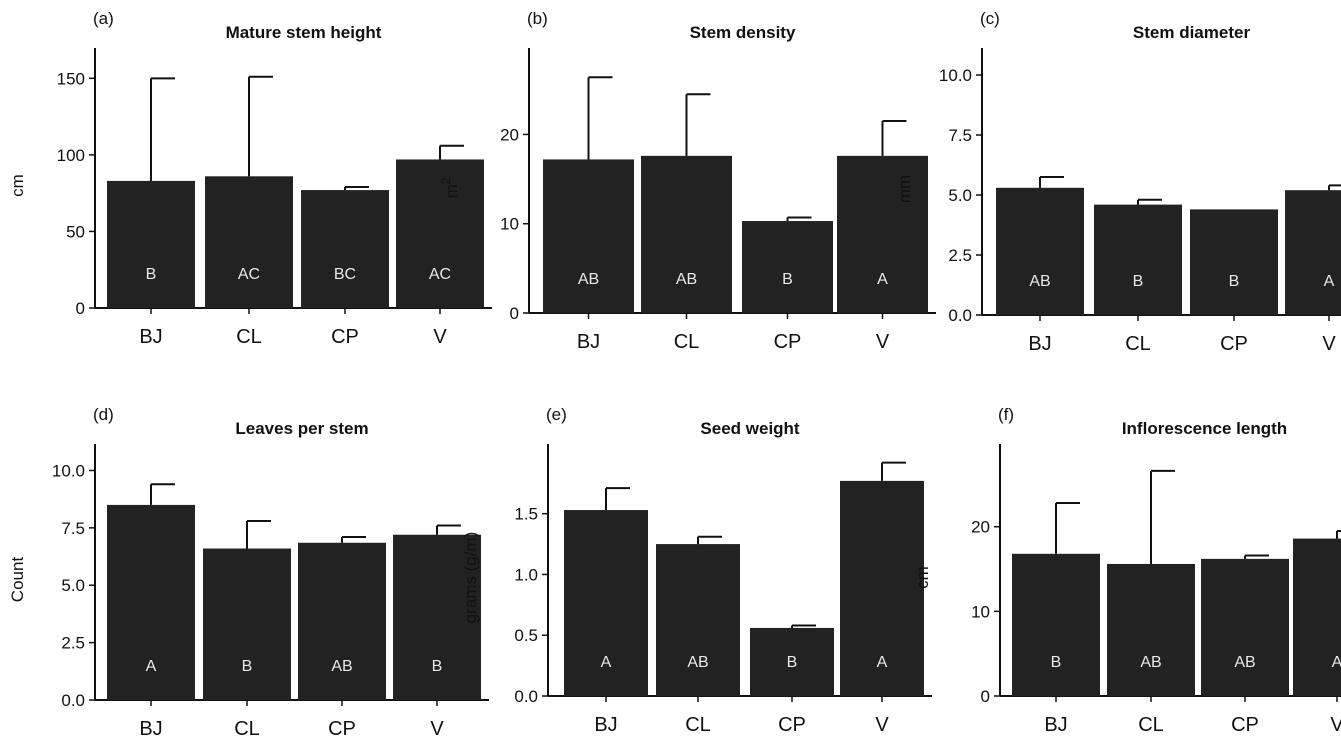 This screenshot has height=742, width=1341. I want to click on y-tick-label: 1.5, so click(526, 514).